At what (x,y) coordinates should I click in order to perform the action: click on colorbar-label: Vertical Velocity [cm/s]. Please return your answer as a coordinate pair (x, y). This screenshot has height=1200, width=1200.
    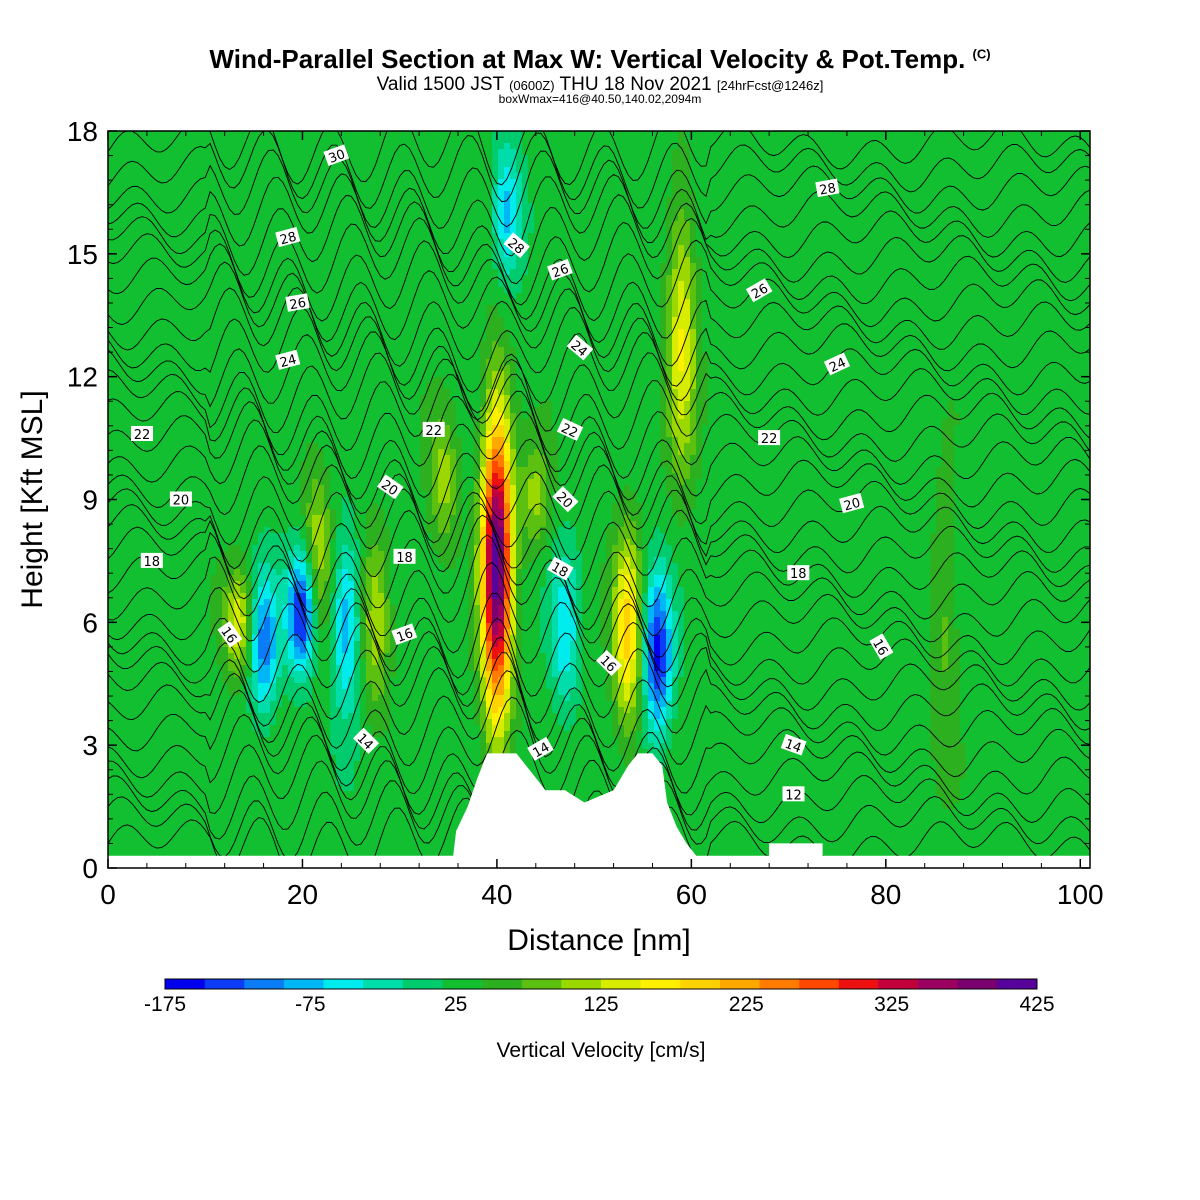
    Looking at the image, I should click on (601, 1050).